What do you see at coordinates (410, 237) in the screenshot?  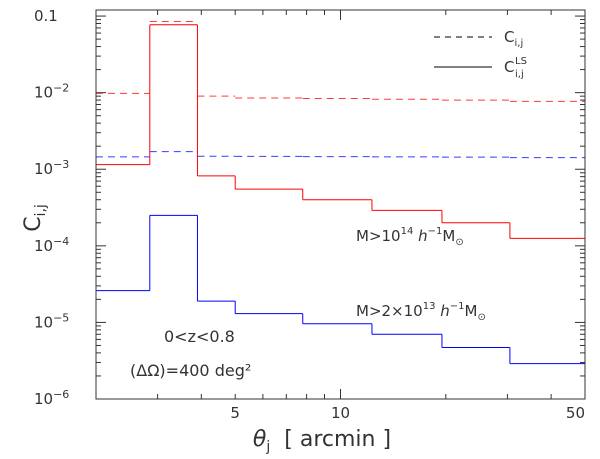 I see `red-series-annotation: M>1014 h−1M⊙` at bounding box center [410, 237].